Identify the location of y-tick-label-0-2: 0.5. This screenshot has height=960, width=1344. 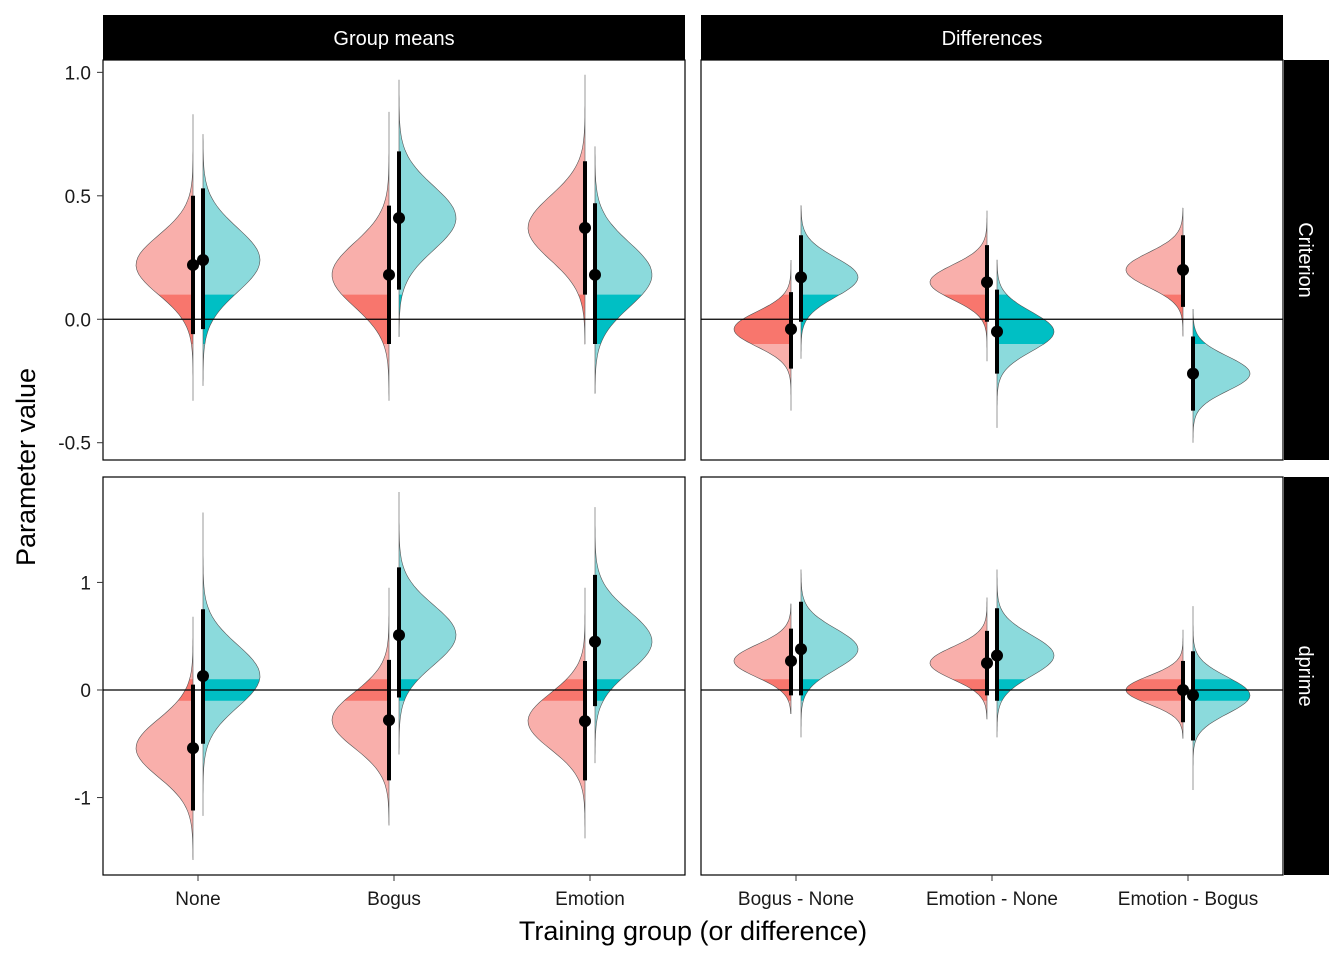
(78, 197).